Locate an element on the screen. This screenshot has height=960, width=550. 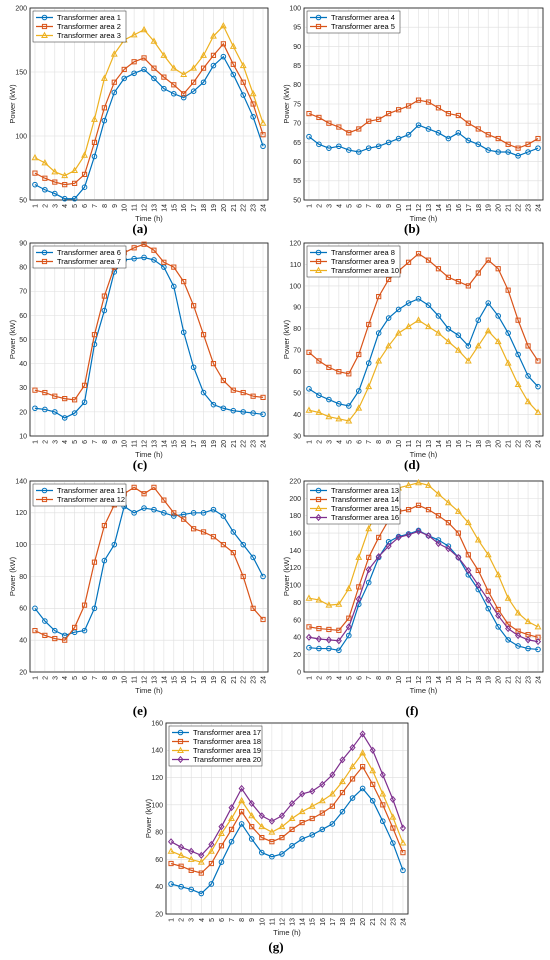
x-tick-label: 7 is located at coordinates (95, 442).